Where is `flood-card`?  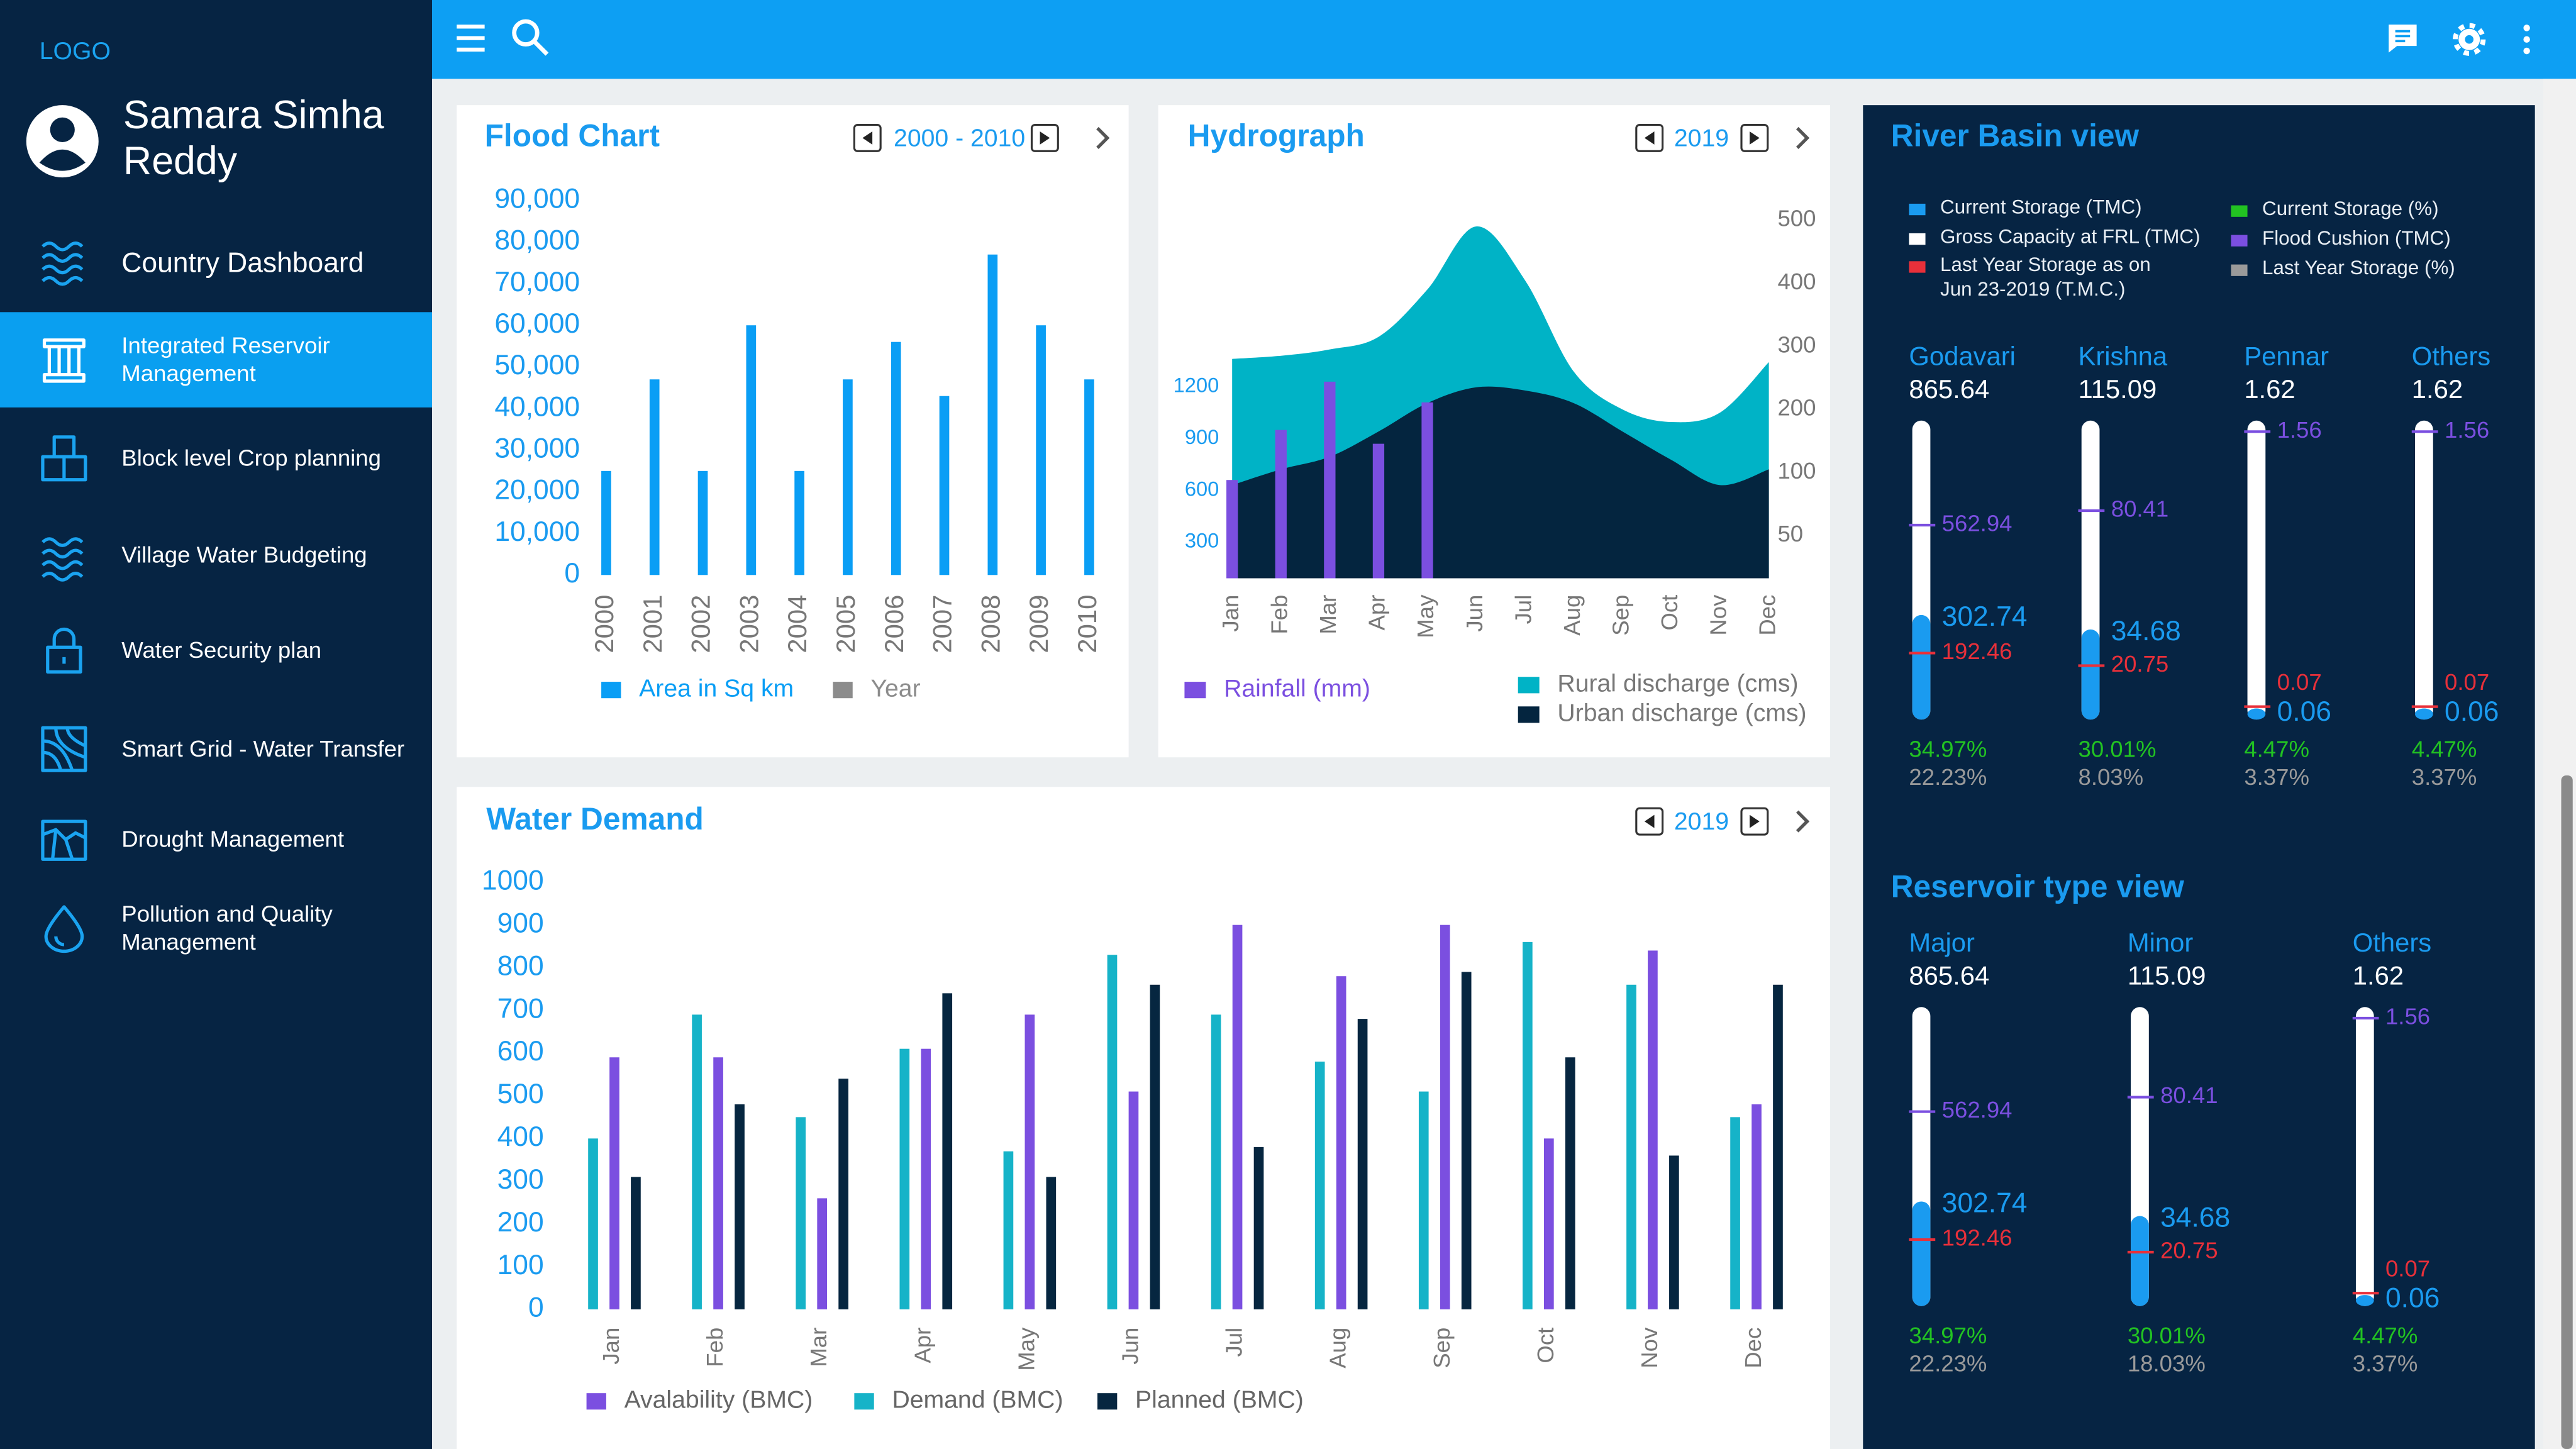
flood-card is located at coordinates (793, 431).